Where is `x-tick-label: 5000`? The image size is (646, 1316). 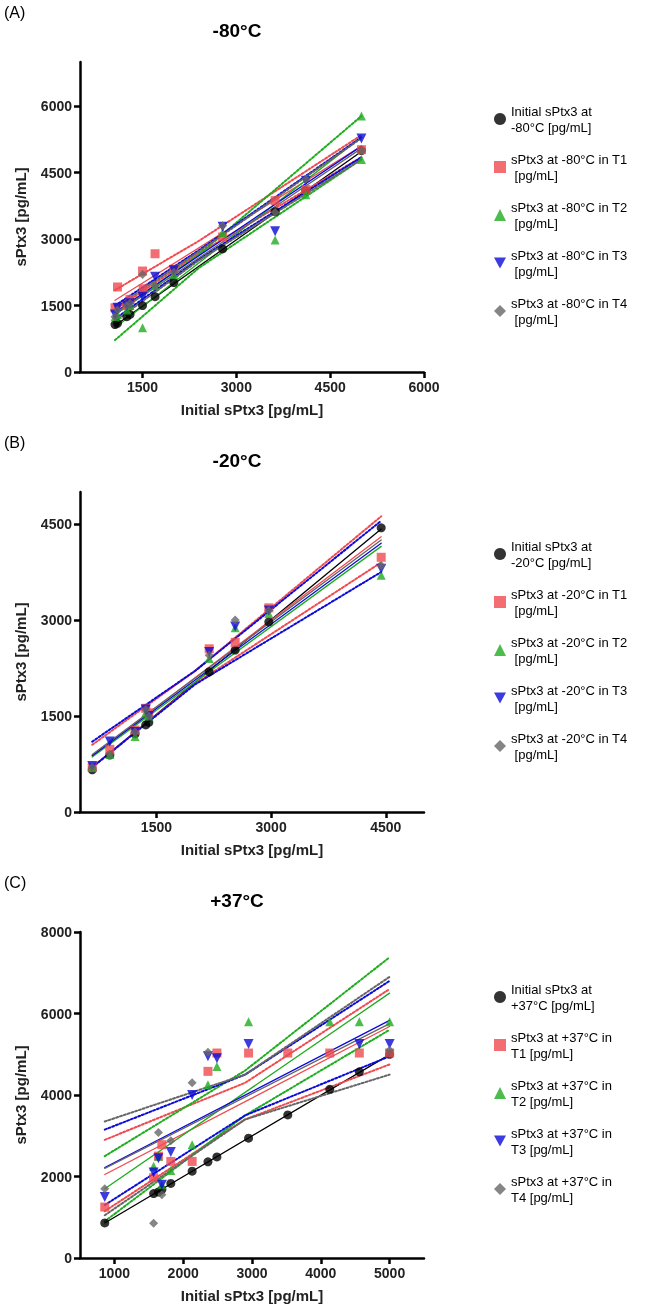
x-tick-label: 5000 is located at coordinates (390, 1273).